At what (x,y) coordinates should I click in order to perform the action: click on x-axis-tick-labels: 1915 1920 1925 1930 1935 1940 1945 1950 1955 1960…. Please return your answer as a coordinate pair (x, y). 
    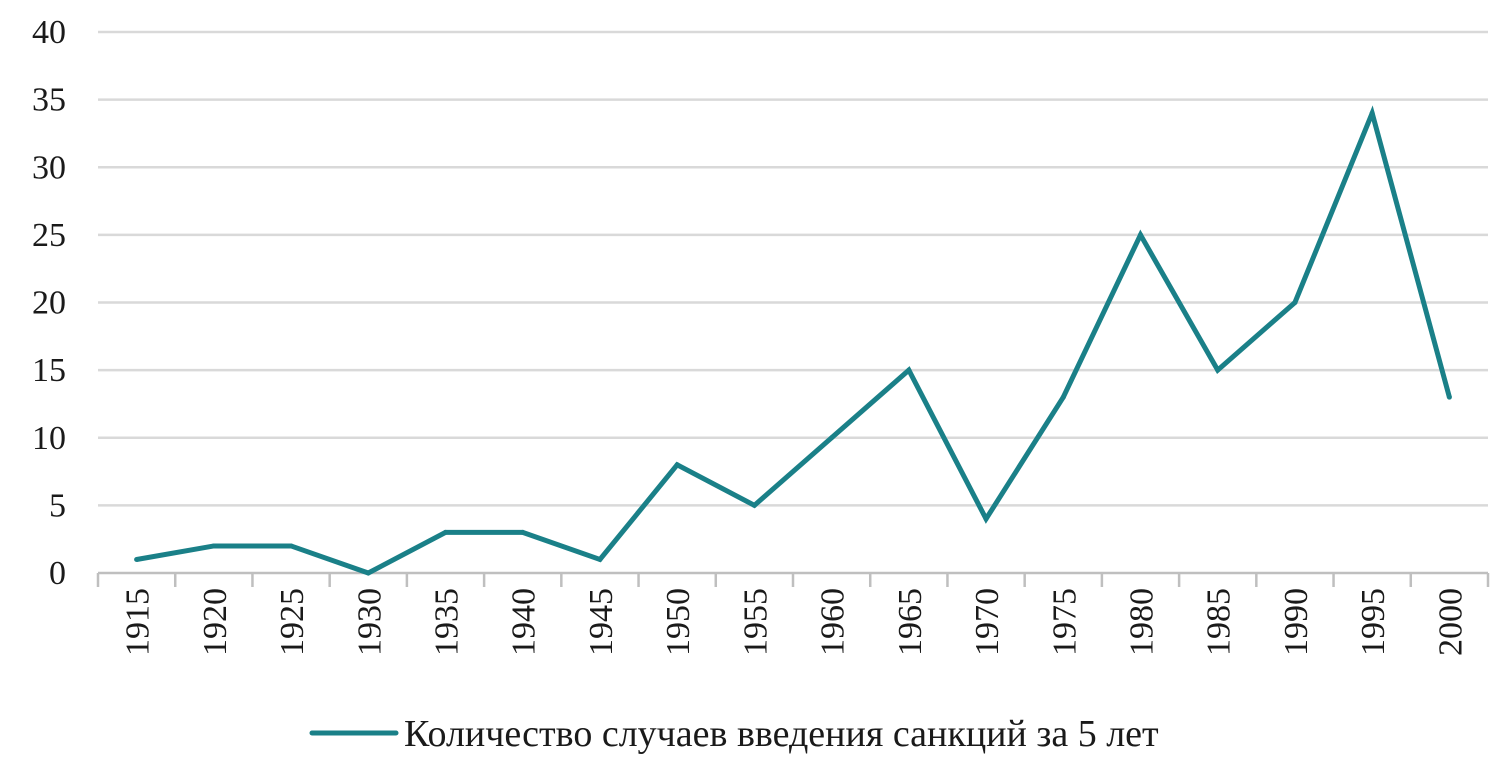
    Looking at the image, I should click on (795, 622).